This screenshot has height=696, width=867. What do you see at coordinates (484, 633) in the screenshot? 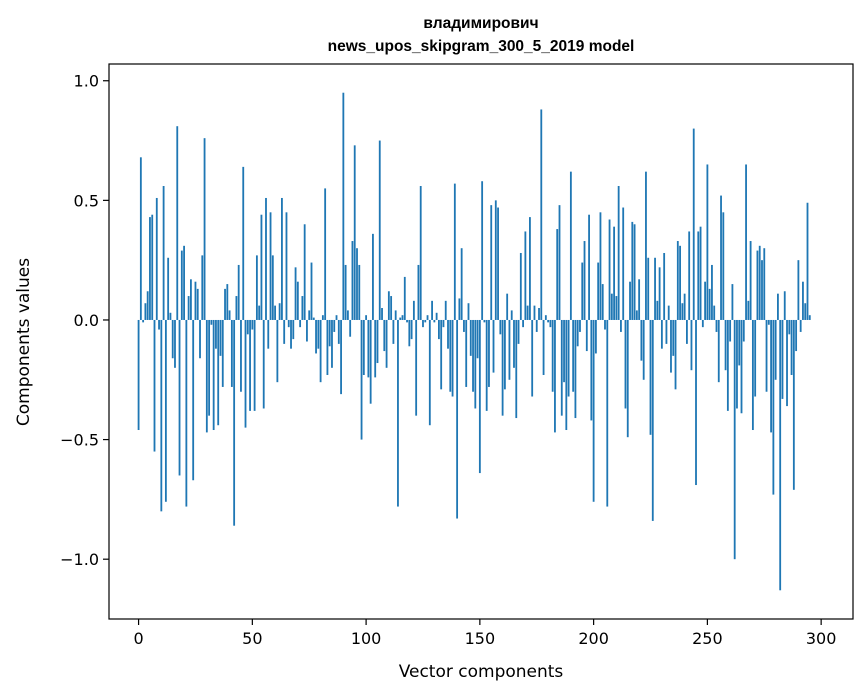
I see `x-axis-ticks: 0 50 100 150 200 250 300` at bounding box center [484, 633].